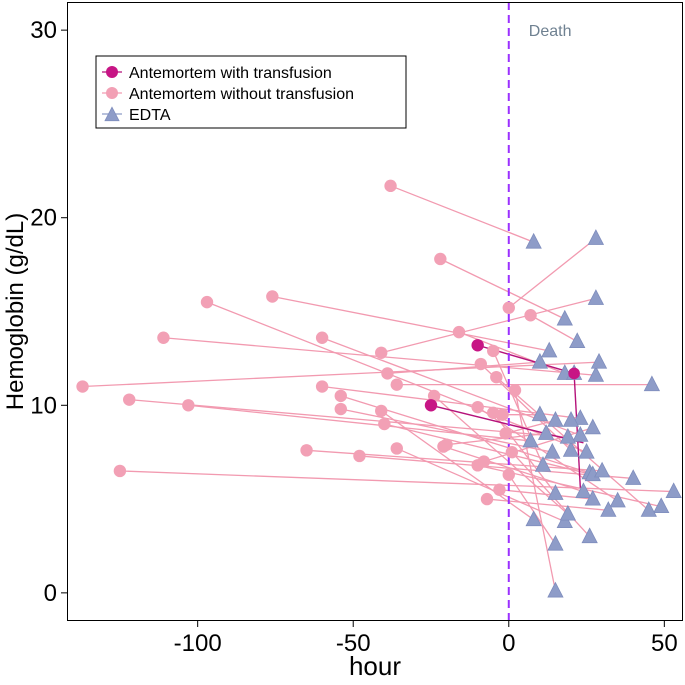  I want to click on x-tick-label-1: -50, so click(353, 643).